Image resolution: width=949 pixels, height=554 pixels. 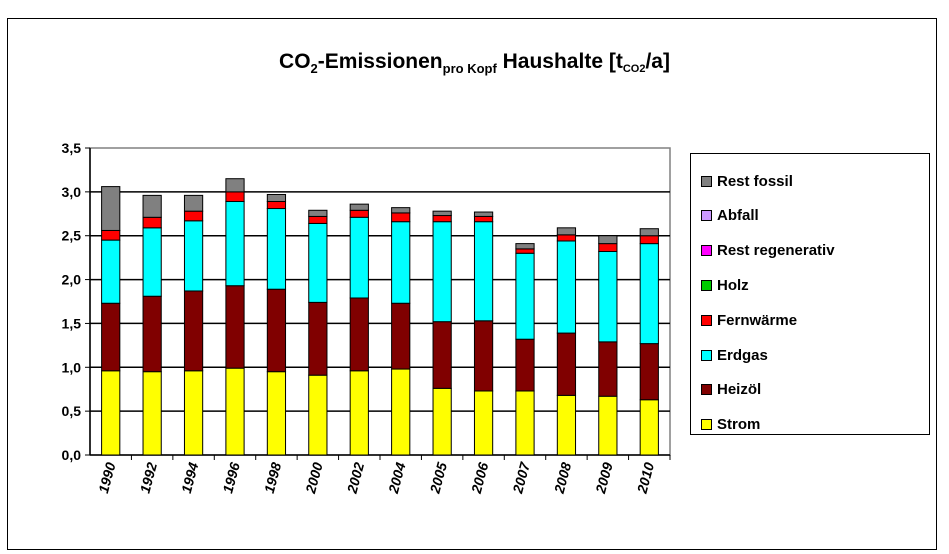 What do you see at coordinates (397, 477) in the screenshot?
I see `x-tick-label: 2004` at bounding box center [397, 477].